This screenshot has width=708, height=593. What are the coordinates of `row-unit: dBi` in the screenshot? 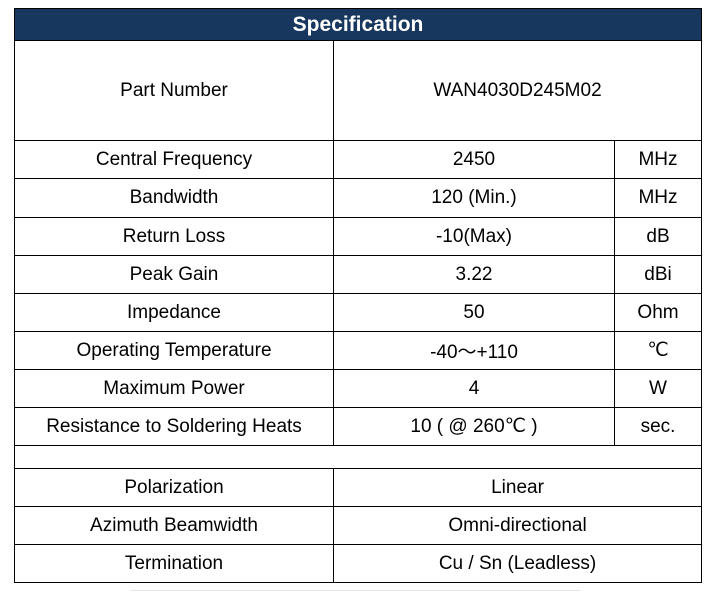 It's located at (658, 274).